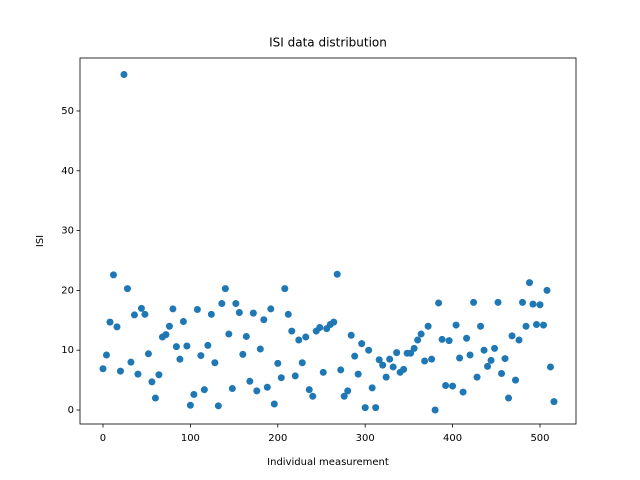  What do you see at coordinates (452, 438) in the screenshot?
I see `x-tick-label: 400` at bounding box center [452, 438].